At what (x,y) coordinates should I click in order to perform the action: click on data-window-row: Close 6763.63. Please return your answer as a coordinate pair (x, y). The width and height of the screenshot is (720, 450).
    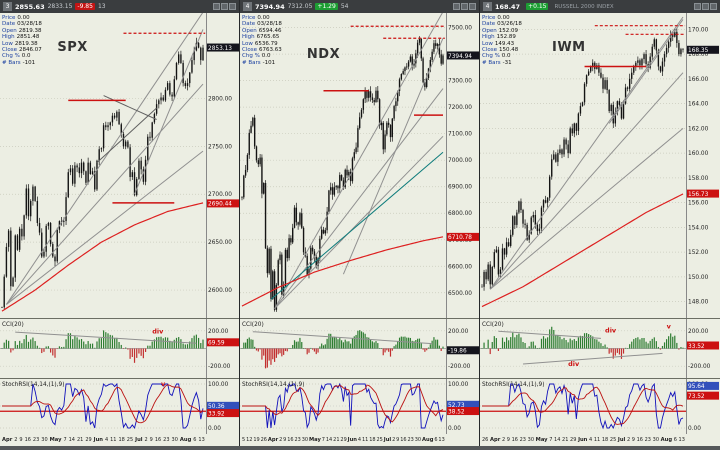
    Looking at the image, I should click on (262, 50).